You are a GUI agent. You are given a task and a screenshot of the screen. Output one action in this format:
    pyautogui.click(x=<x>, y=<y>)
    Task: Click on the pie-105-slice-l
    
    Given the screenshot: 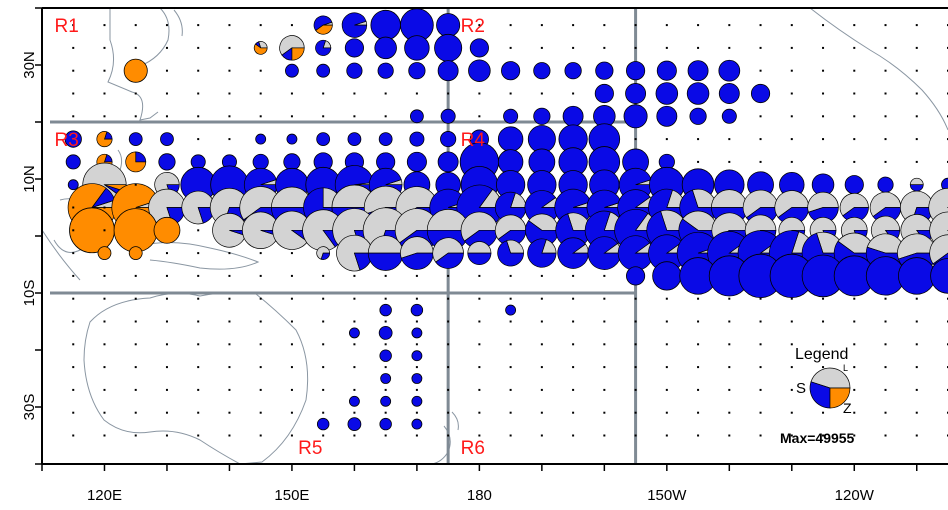 What is the action you would take?
    pyautogui.click(x=854, y=185)
    